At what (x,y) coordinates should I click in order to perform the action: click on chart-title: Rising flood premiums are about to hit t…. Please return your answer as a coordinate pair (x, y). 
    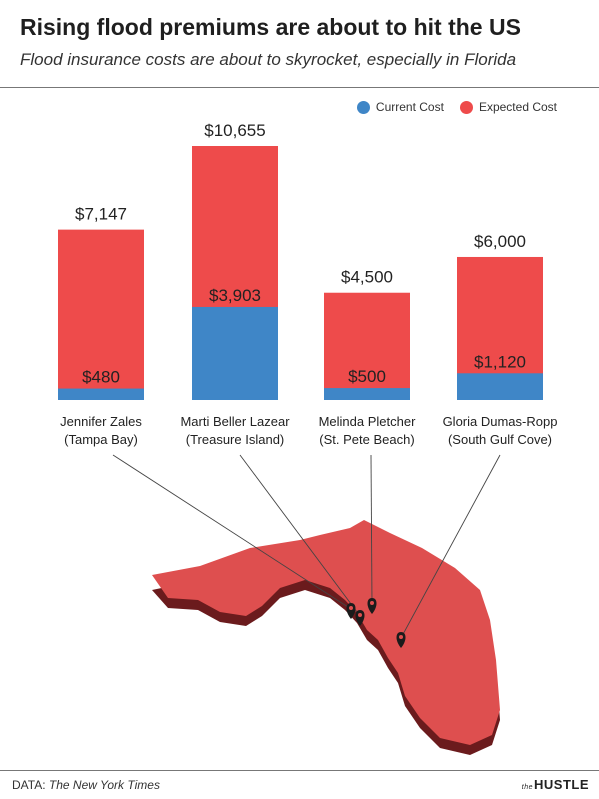
    Looking at the image, I should click on (270, 27).